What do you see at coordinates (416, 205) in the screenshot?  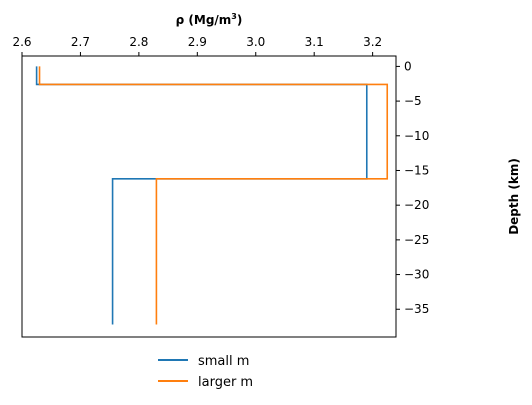 I see `y-tick-label: −20` at bounding box center [416, 205].